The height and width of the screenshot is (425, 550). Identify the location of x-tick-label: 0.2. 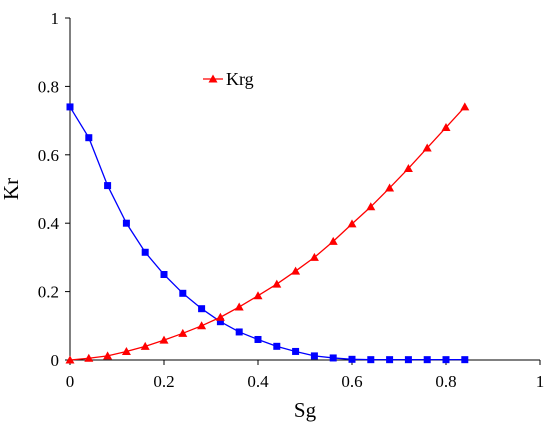
(163, 381).